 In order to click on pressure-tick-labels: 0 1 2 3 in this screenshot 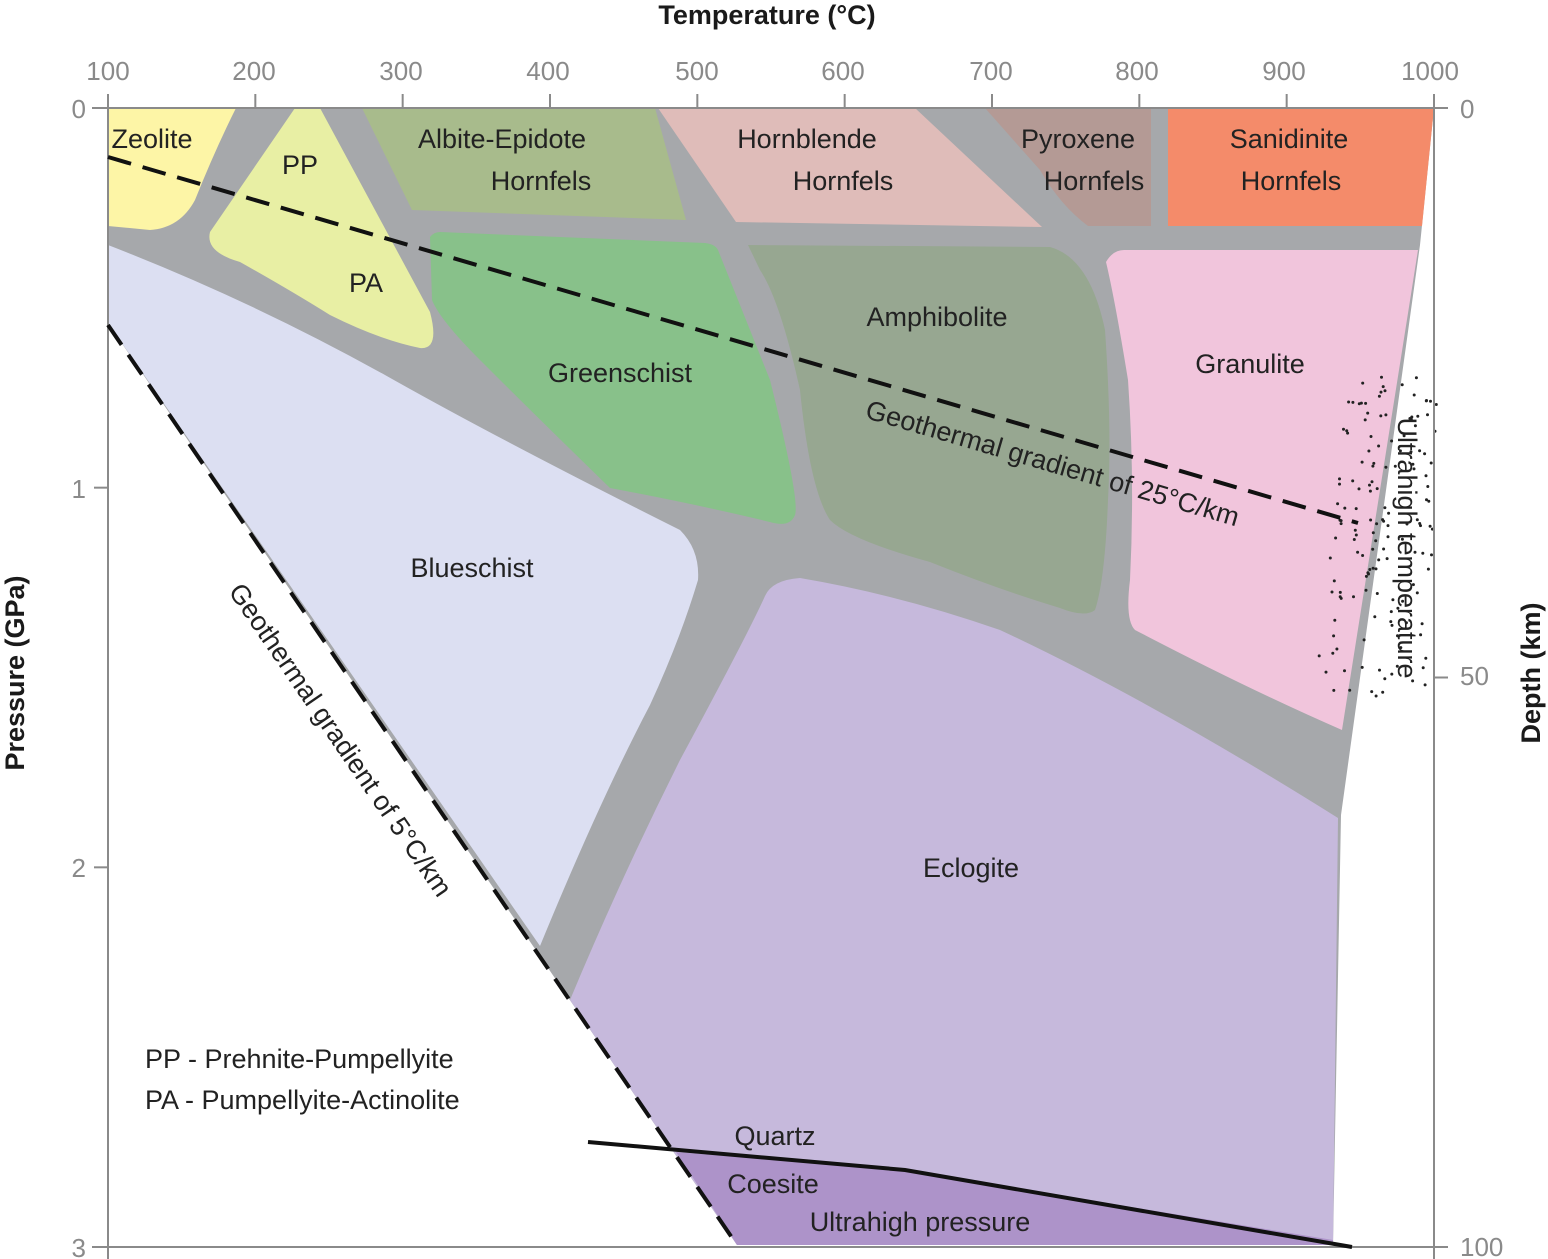, I will do `click(79, 676)`.